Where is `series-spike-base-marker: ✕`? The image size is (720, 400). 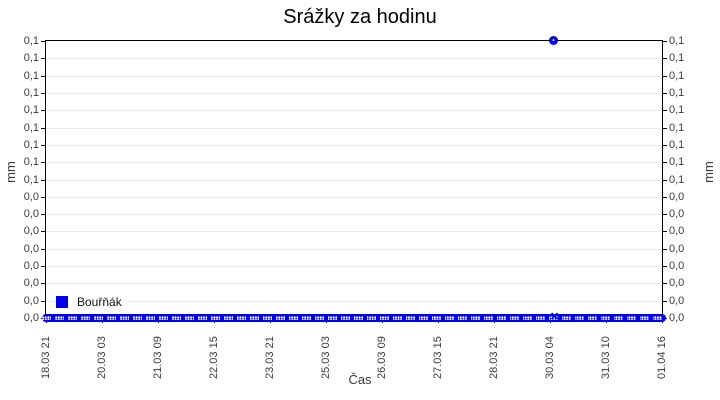 series-spike-base-marker: ✕ is located at coordinates (555, 317).